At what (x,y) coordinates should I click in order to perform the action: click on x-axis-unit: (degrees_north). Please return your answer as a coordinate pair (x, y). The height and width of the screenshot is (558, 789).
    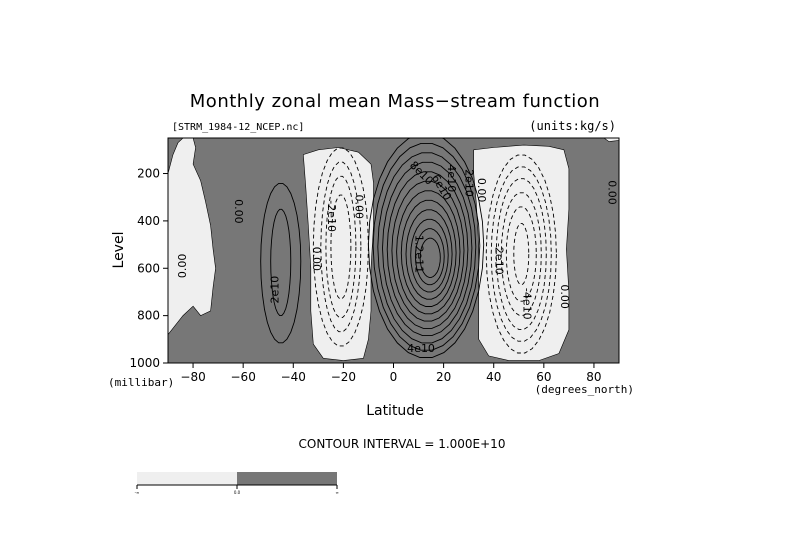
    Looking at the image, I should click on (584, 389).